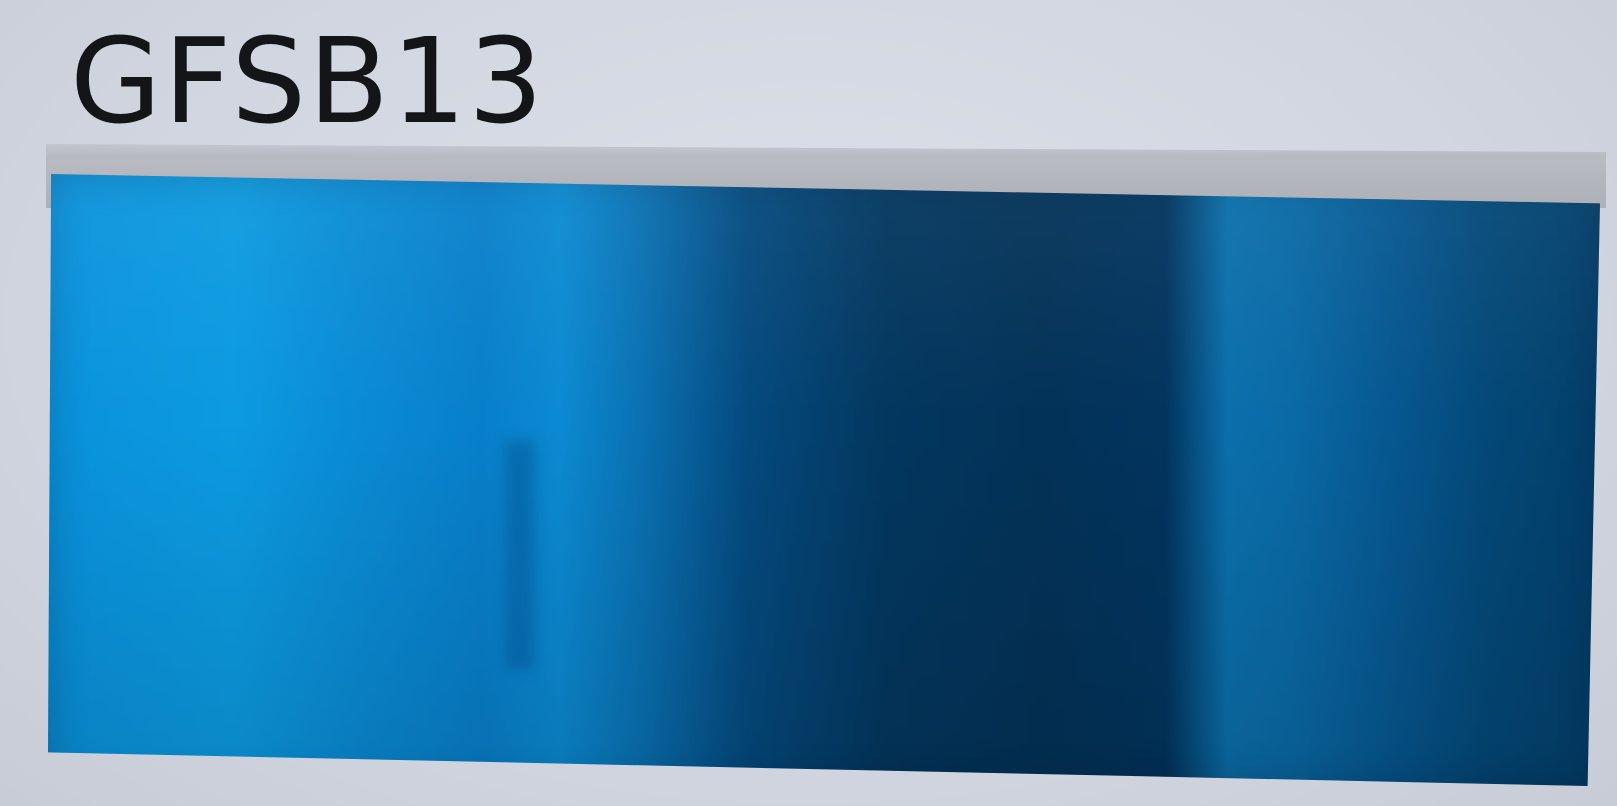 This screenshot has height=806, width=1617. I want to click on swatch-streak, so click(520, 555).